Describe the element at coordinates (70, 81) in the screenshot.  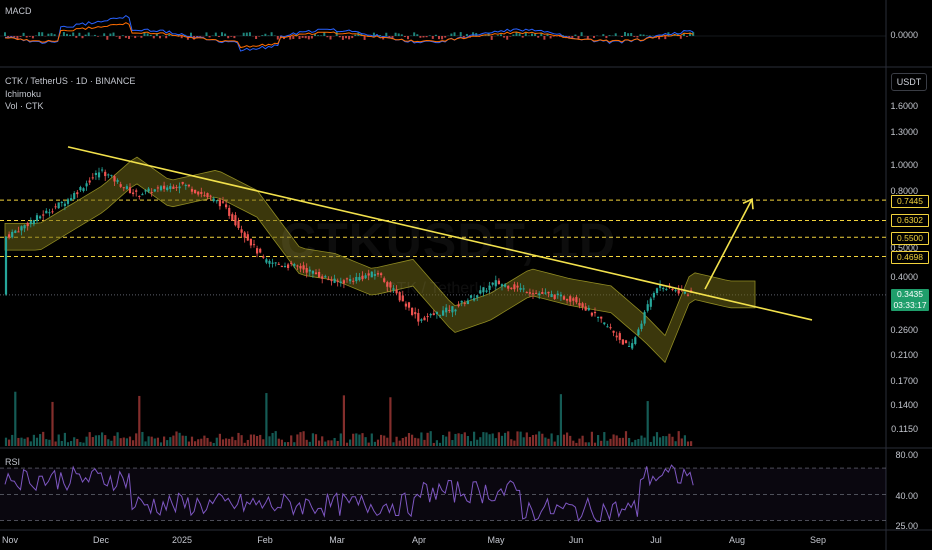
I see `symbol-title: CTK / TetherUS · 1D · BINANCE` at that location.